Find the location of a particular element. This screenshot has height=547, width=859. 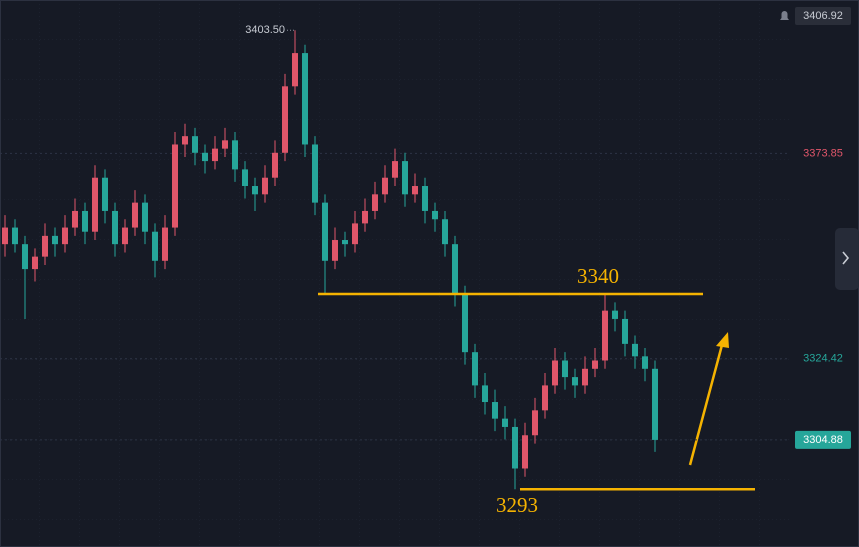

collapse-button is located at coordinates (847, 259).